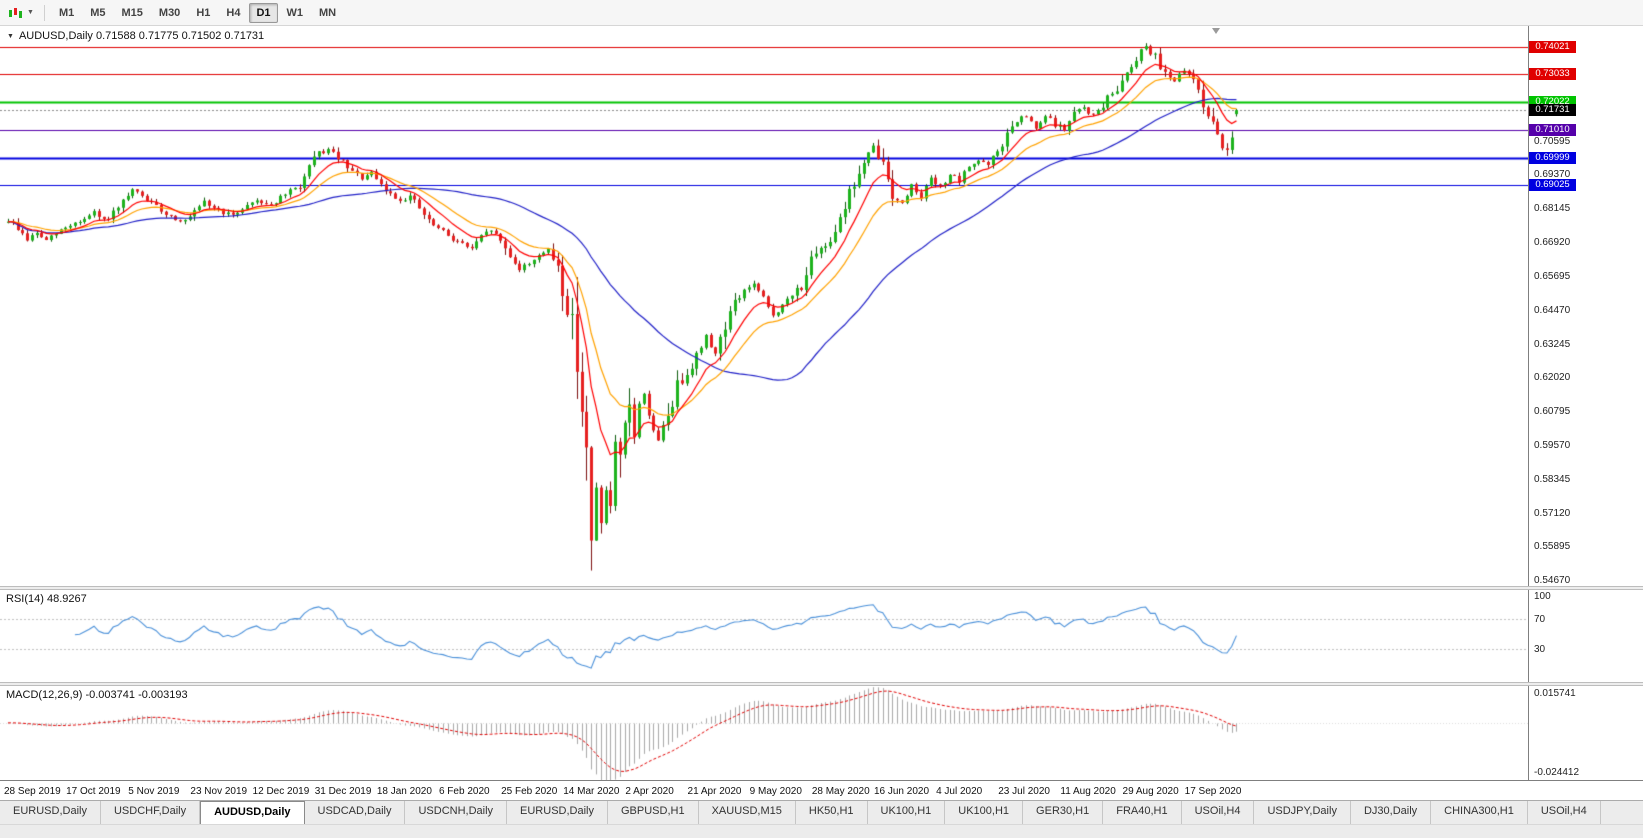 Image resolution: width=1643 pixels, height=838 pixels. What do you see at coordinates (151, 812) in the screenshot?
I see `chart-tab-usdchf-daily: USDCHF,Daily` at bounding box center [151, 812].